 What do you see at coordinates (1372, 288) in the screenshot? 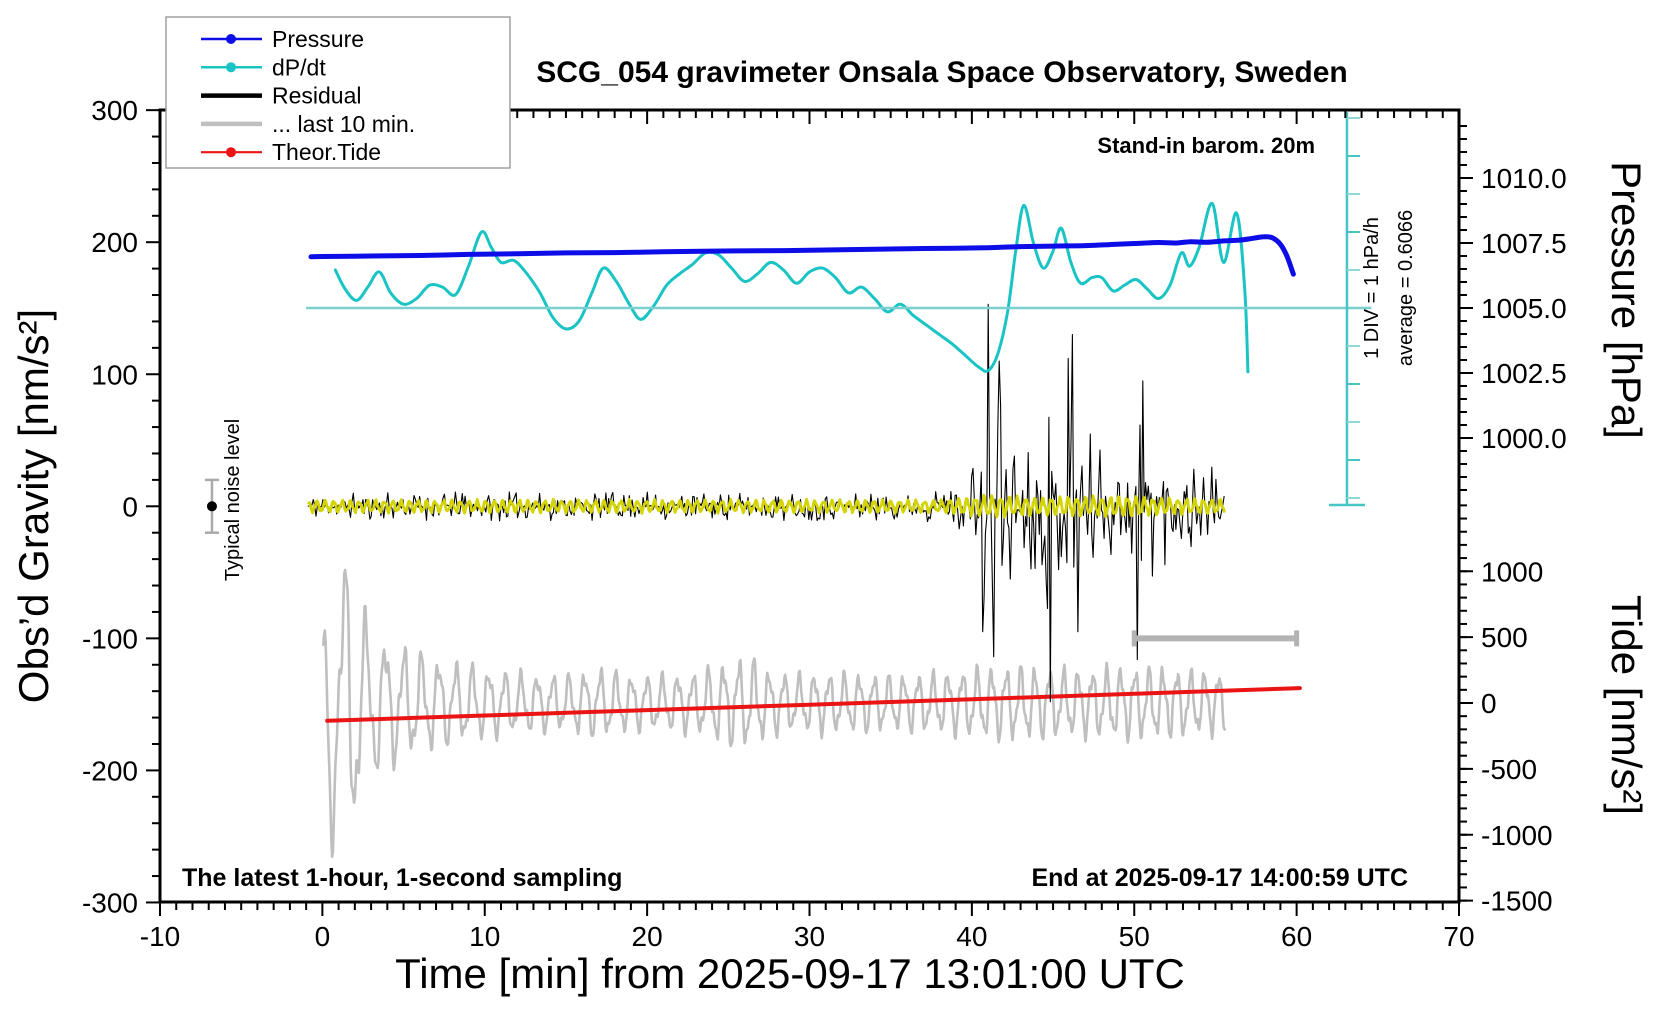
I see `div-scale-label: 1 DIV = 1 hPa/h` at bounding box center [1372, 288].